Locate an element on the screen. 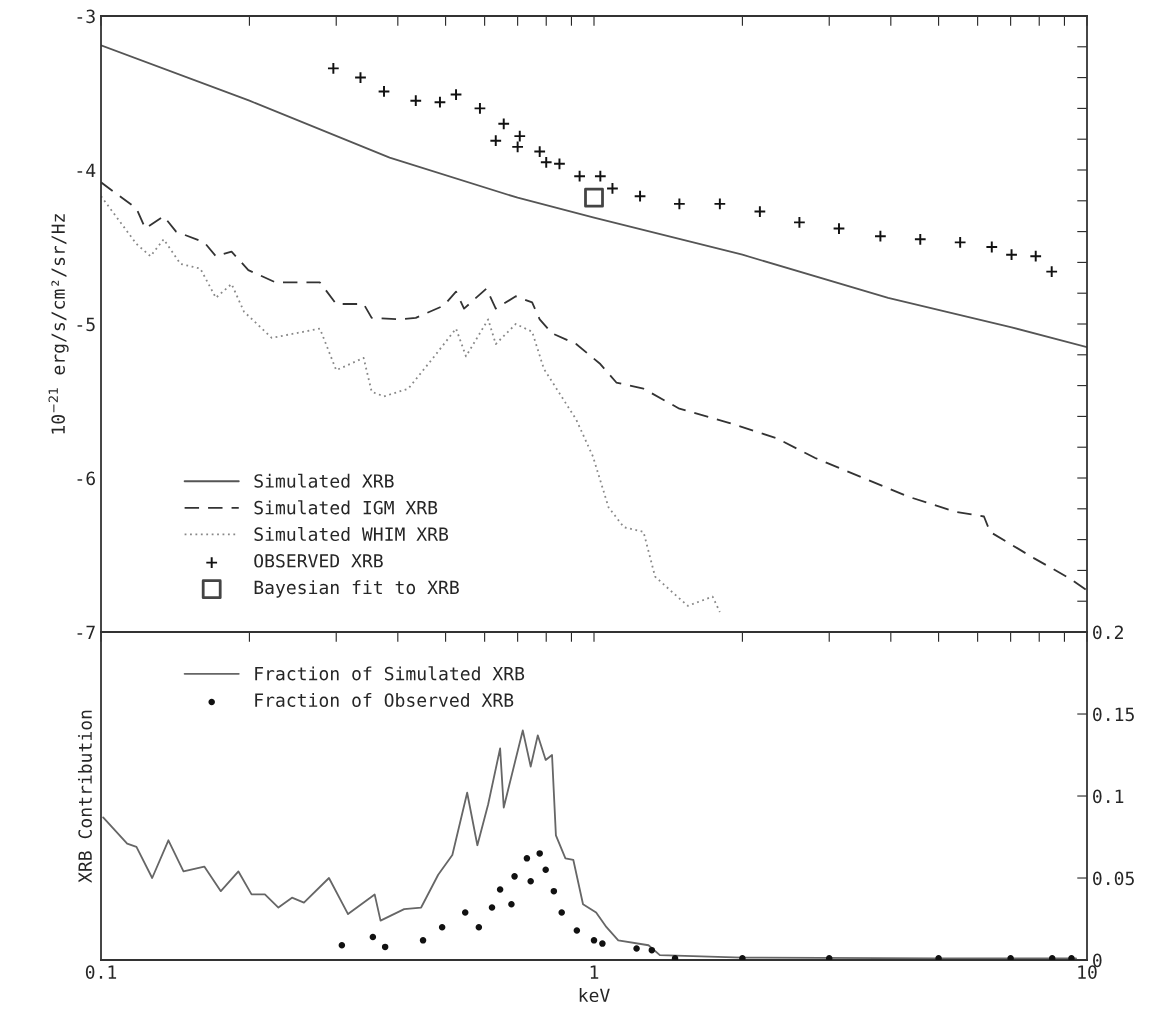 The image size is (1157, 1025). y-tick-label: -5 is located at coordinates (86, 324).